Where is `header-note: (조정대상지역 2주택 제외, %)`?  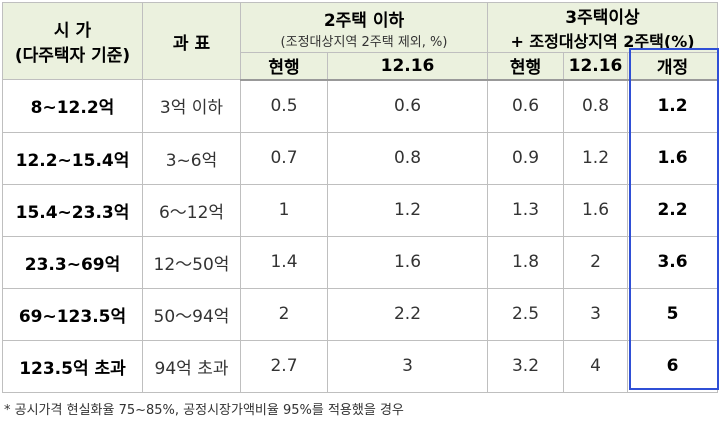 header-note: (조정대상지역 2주택 제외, %) is located at coordinates (364, 42).